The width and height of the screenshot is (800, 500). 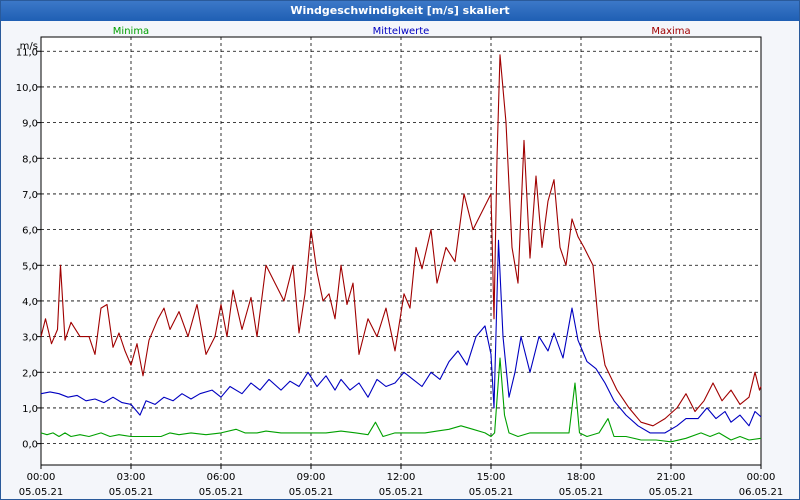 What do you see at coordinates (29, 46) in the screenshot?
I see `y-axis-label: m/s` at bounding box center [29, 46].